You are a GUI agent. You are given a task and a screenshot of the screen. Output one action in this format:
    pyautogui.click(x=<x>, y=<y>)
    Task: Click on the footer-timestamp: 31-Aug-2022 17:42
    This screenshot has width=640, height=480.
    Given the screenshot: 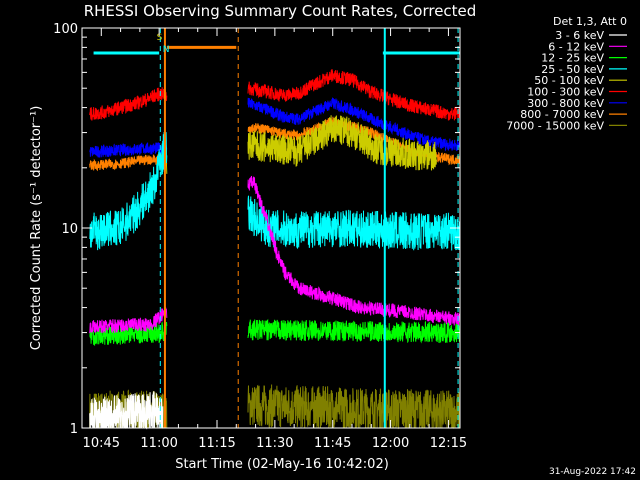 What is the action you would take?
    pyautogui.click(x=592, y=472)
    